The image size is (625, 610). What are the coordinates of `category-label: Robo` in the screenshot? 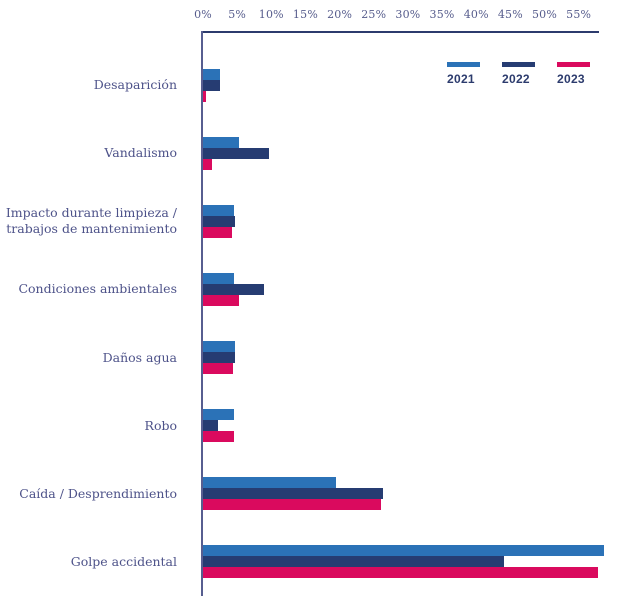 It's located at (160, 425).